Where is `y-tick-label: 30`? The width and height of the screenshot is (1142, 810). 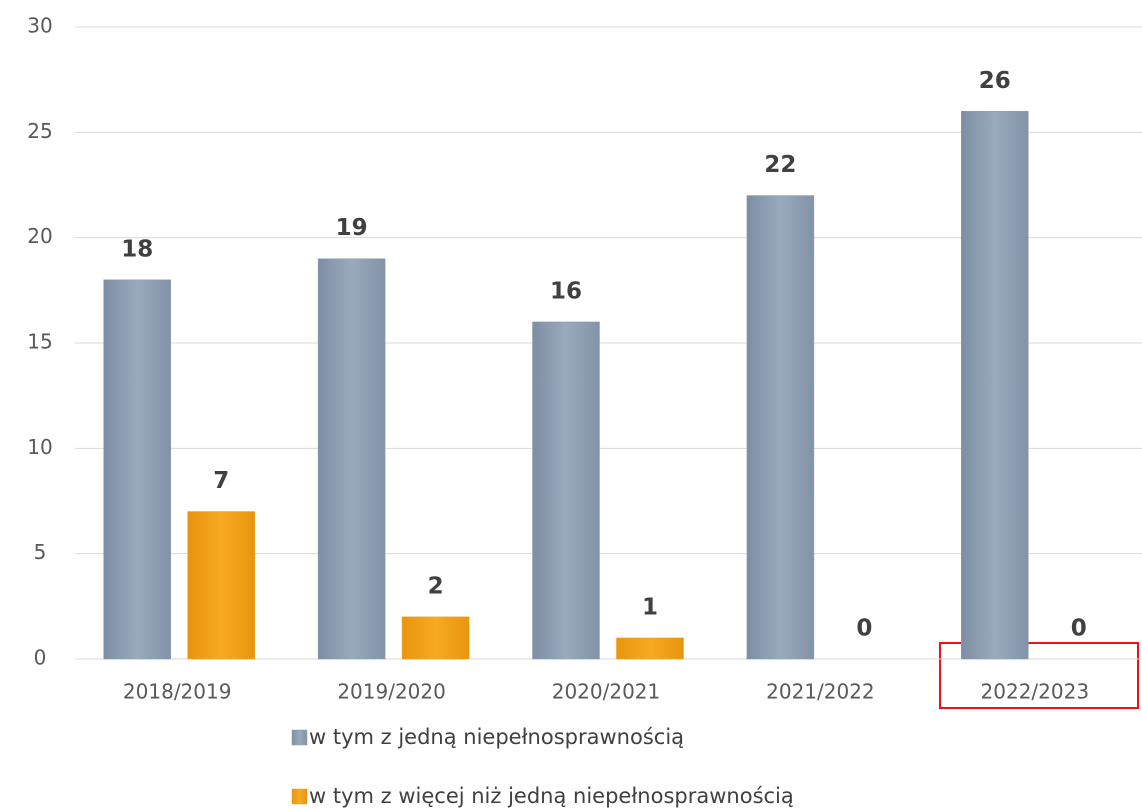 y-tick-label: 30 is located at coordinates (39, 26).